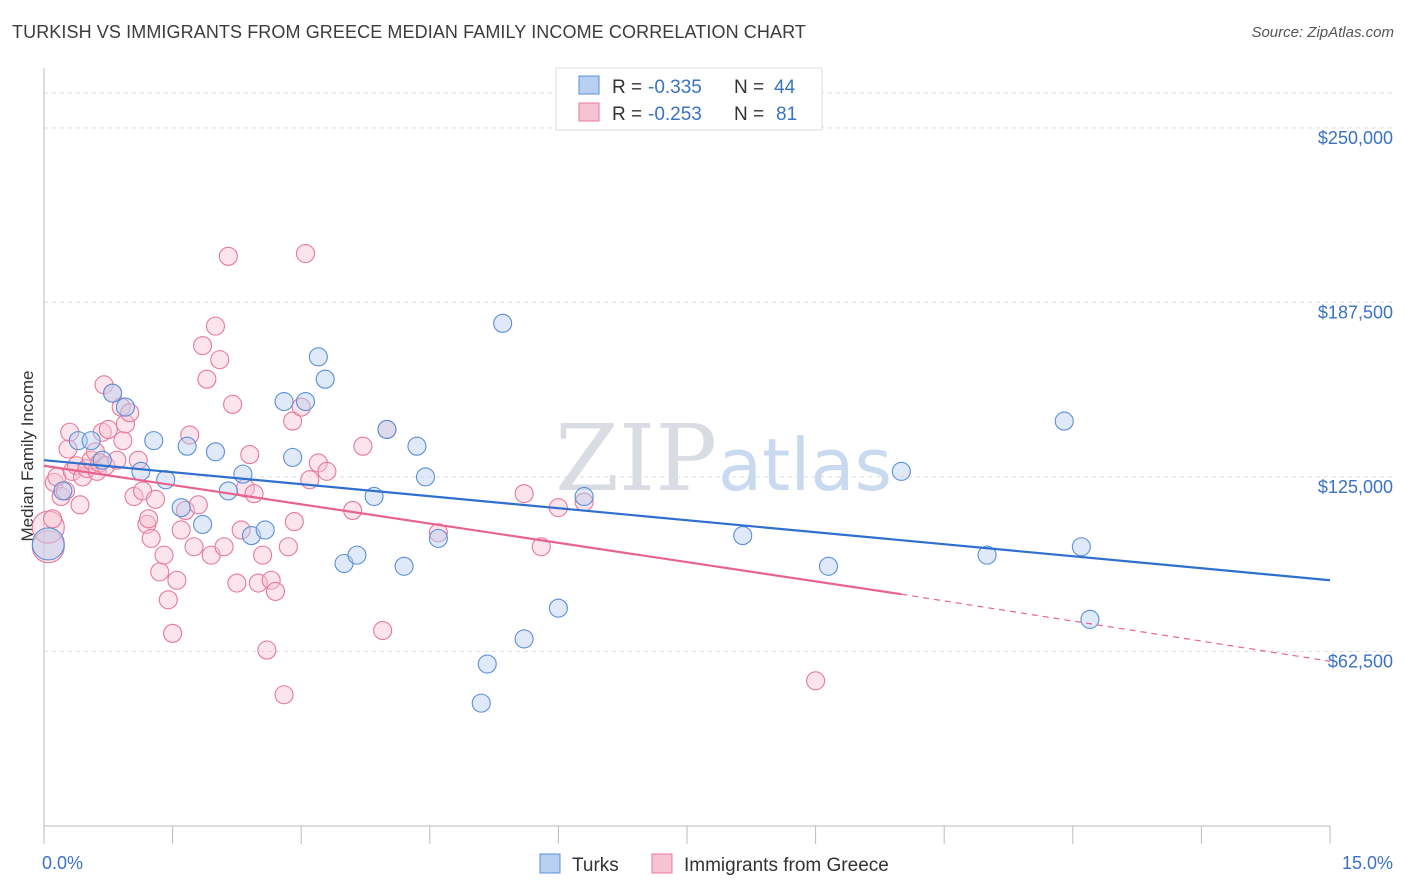  What do you see at coordinates (589, 112) in the screenshot?
I see `legend-swatch-greece` at bounding box center [589, 112].